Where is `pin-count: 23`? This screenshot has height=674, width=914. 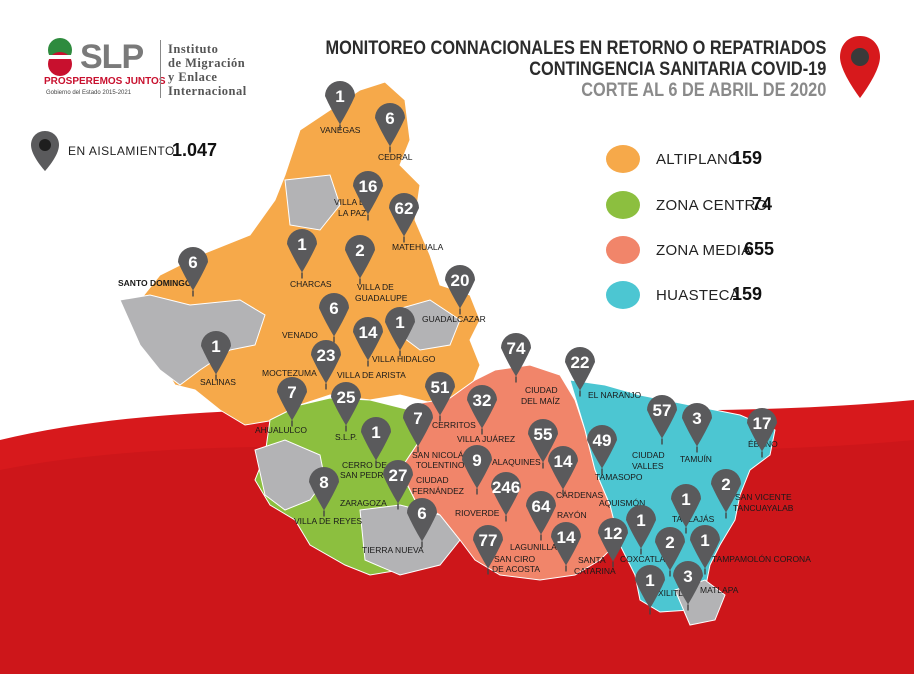
pin-count: 23 is located at coordinates (326, 355).